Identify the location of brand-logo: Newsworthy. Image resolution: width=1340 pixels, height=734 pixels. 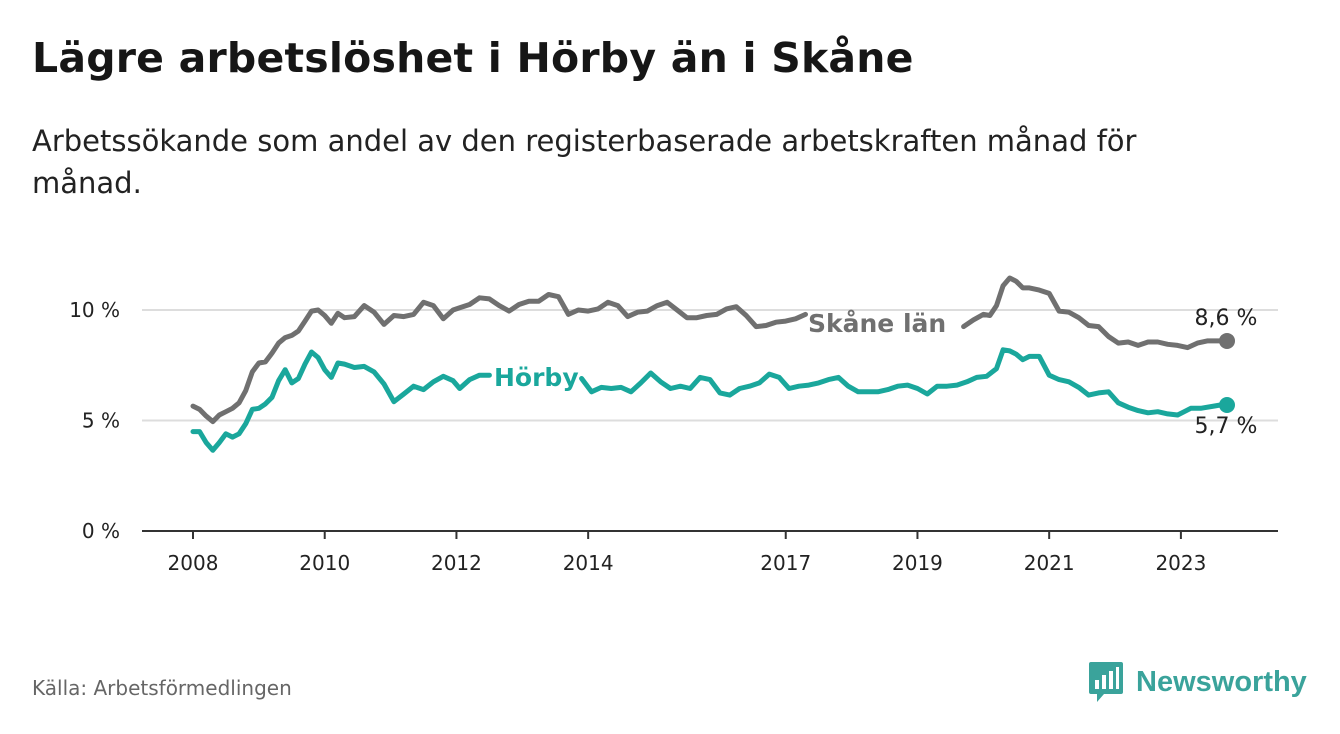
(1197, 682).